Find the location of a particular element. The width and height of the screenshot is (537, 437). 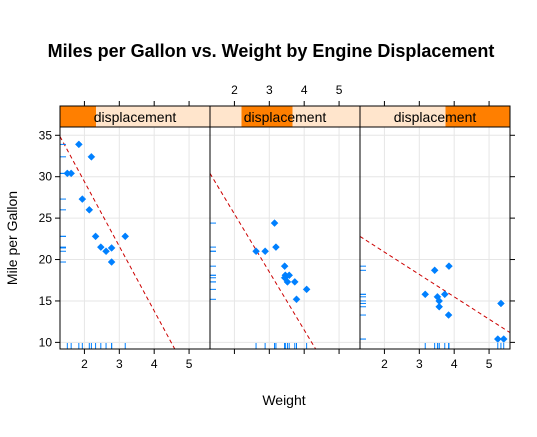

x-axis-label: Weight is located at coordinates (283, 400).